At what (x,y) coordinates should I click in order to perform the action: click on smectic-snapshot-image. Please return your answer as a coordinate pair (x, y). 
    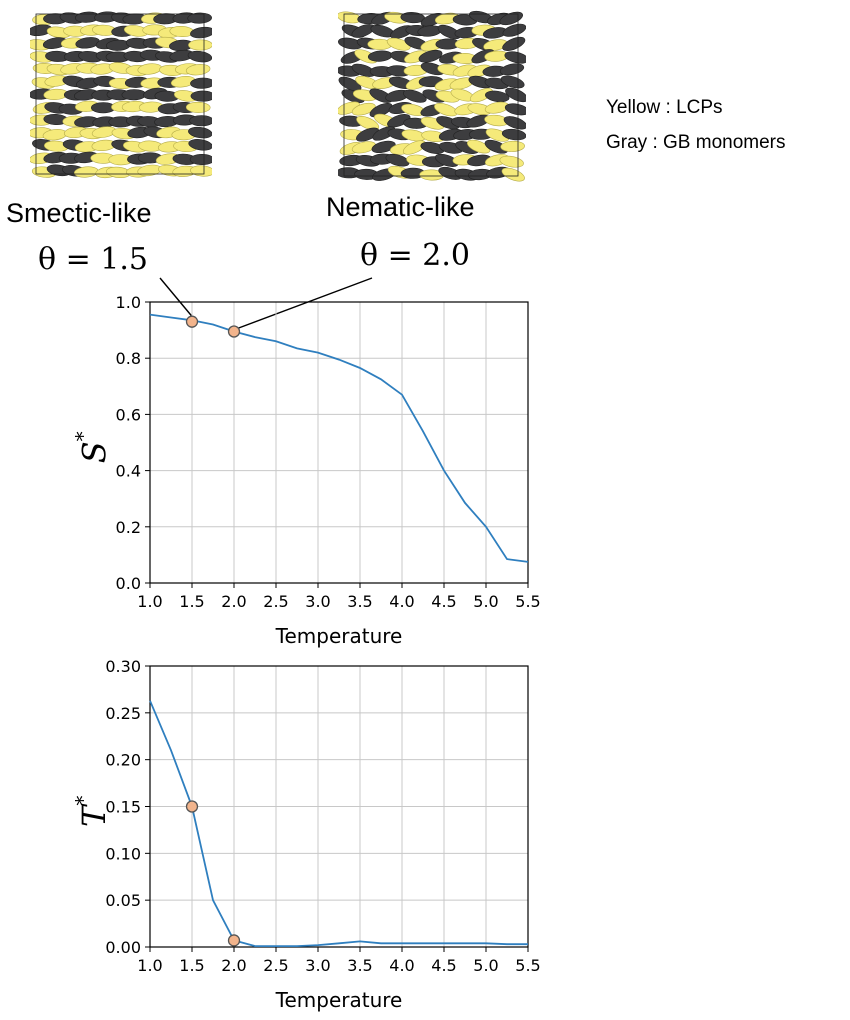
    Looking at the image, I should click on (121, 95).